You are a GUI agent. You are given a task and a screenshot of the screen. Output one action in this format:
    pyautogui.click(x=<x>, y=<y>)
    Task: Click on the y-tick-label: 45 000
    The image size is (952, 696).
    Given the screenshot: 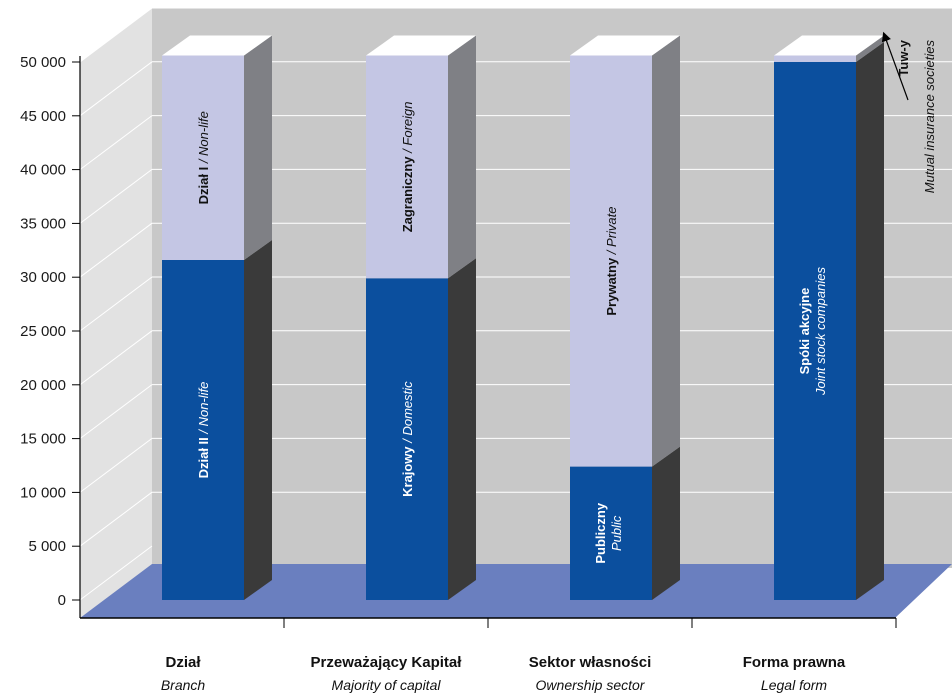 What is the action you would take?
    pyautogui.click(x=43, y=116)
    